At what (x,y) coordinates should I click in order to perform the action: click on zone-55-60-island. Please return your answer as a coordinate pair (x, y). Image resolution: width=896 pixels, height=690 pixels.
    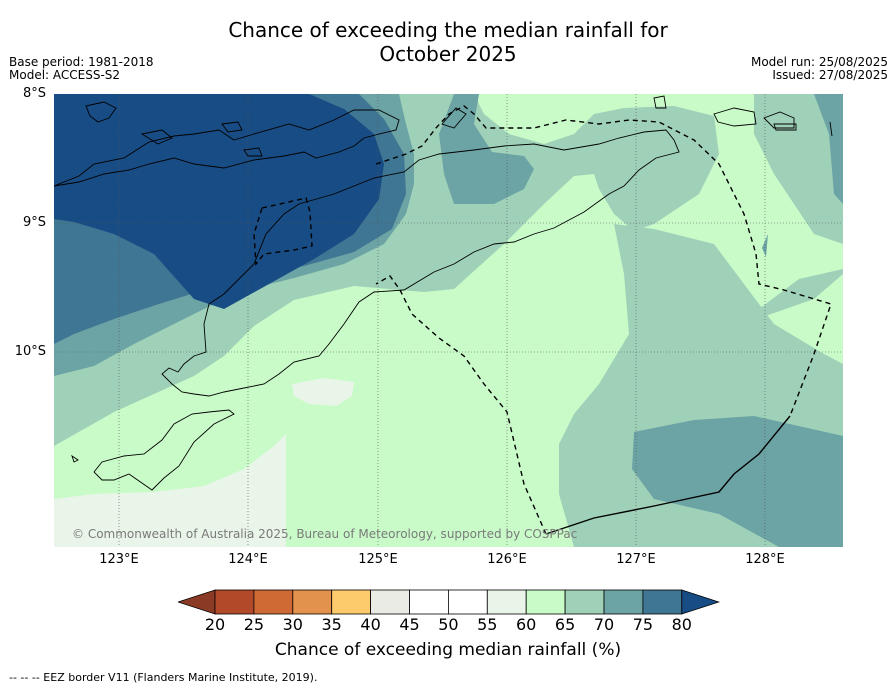
    Looking at the image, I should click on (323, 392).